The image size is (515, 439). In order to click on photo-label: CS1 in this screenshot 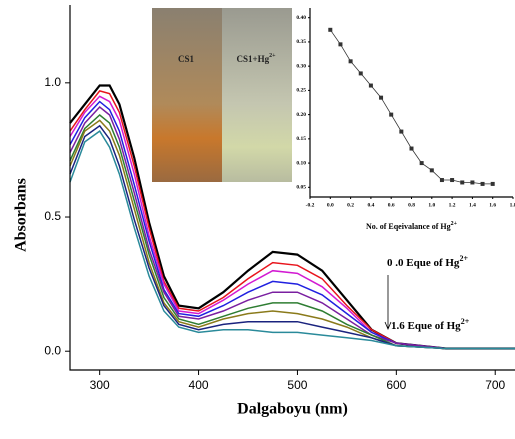, I will do `click(186, 59)`.